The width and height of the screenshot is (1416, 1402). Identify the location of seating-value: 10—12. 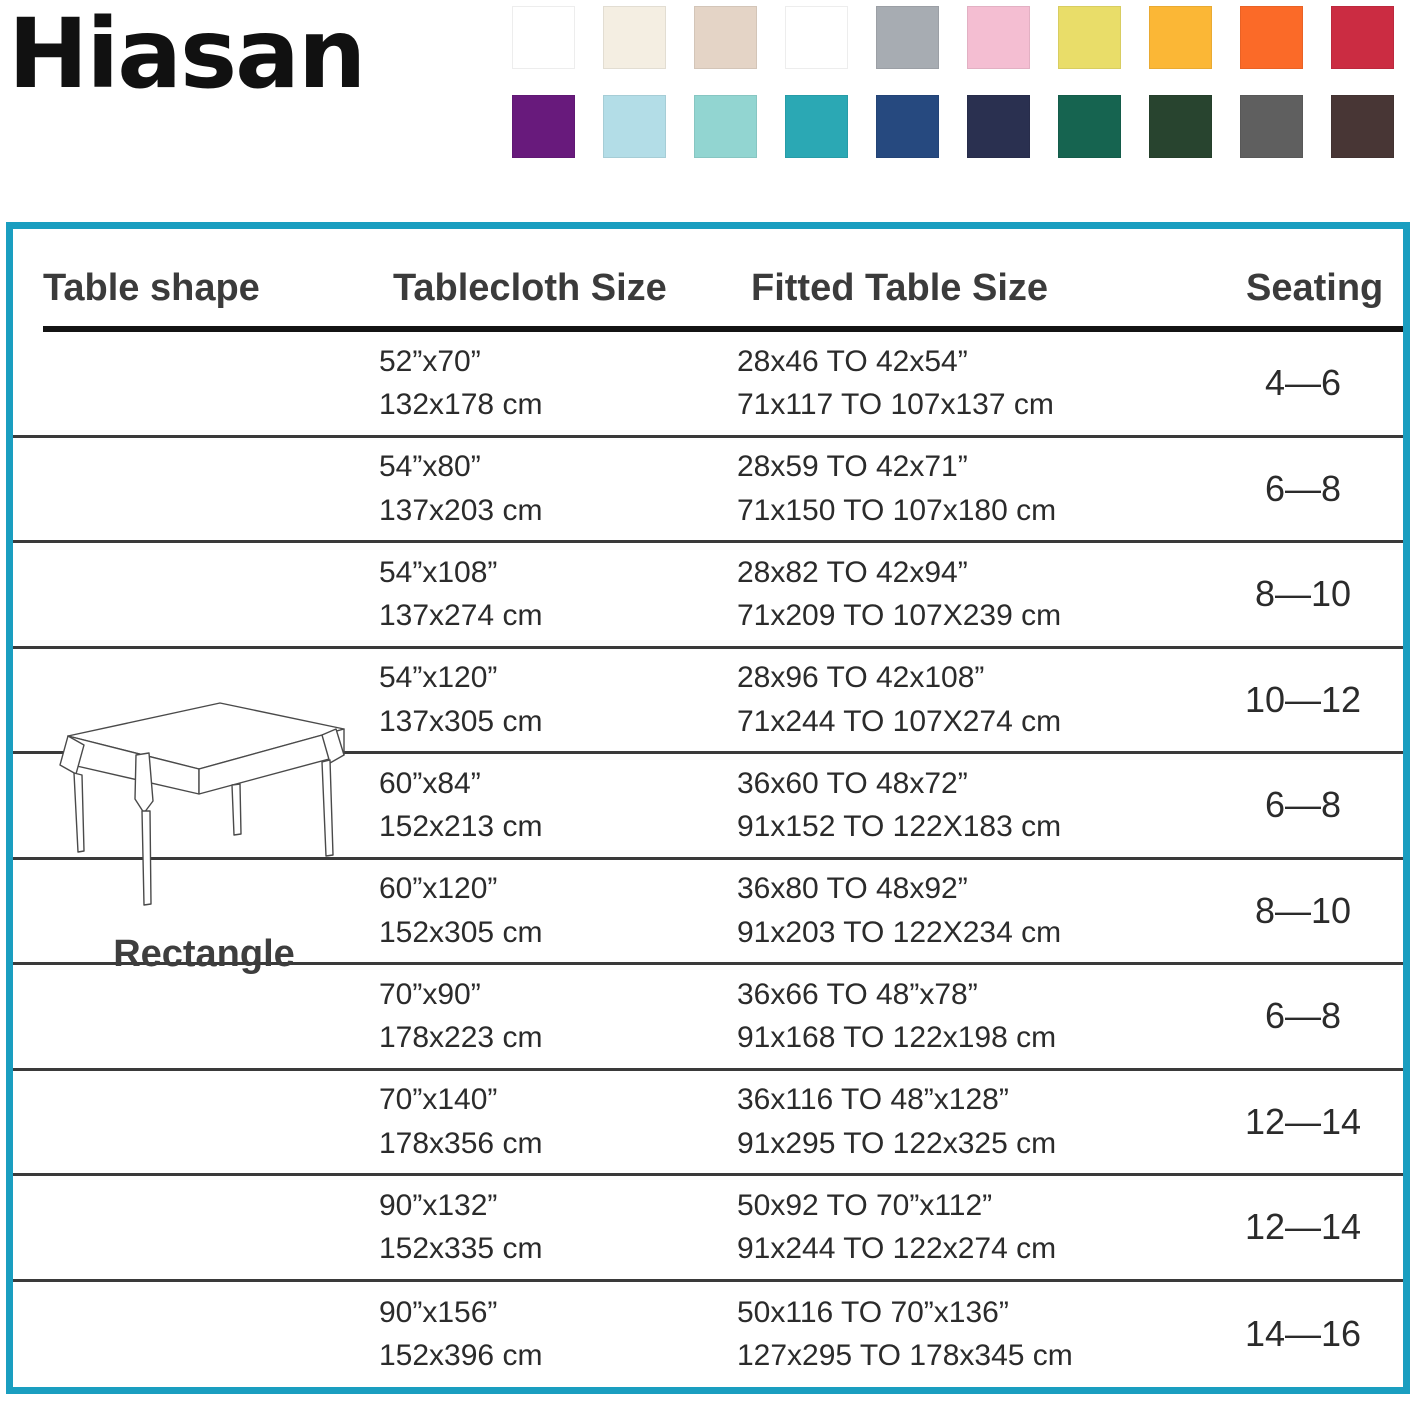
(1303, 699).